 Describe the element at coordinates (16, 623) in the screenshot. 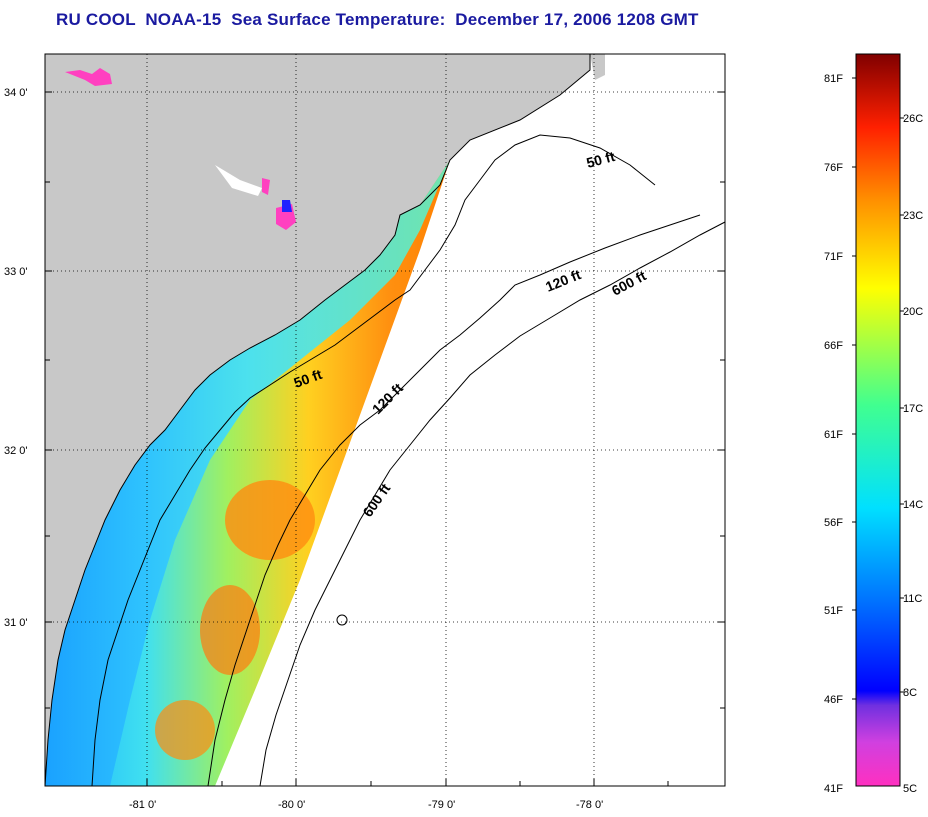

I see `lat-label: 31 0'` at that location.